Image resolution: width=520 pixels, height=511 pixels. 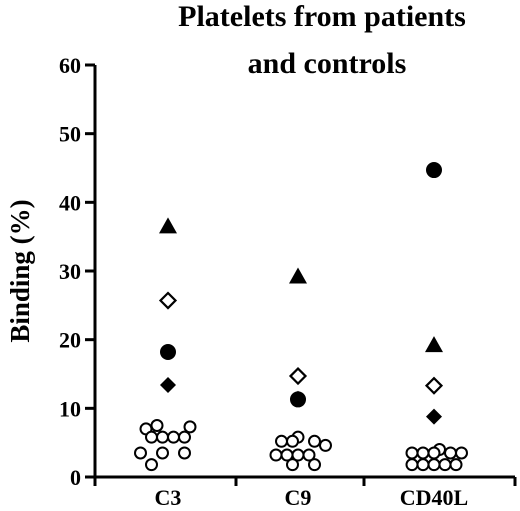 What do you see at coordinates (70, 134) in the screenshot?
I see `y-tick-label: 50` at bounding box center [70, 134].